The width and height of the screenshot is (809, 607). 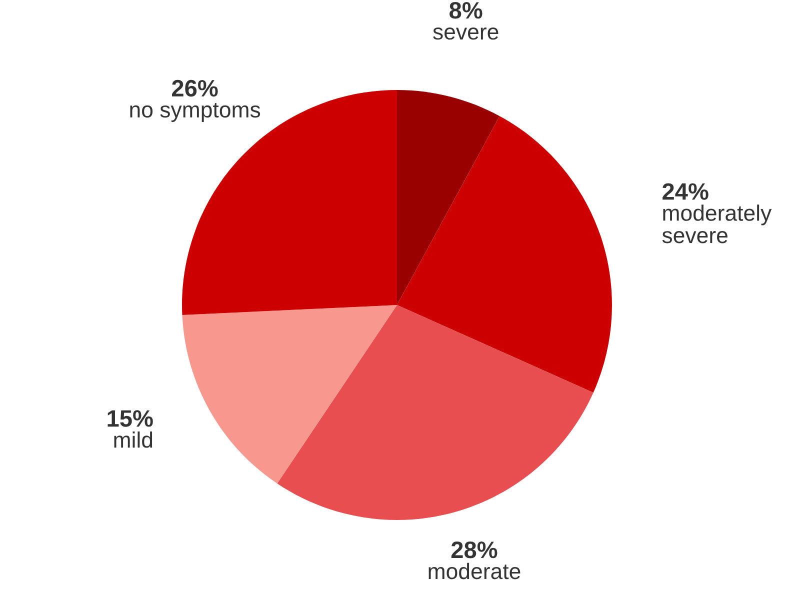 What do you see at coordinates (474, 571) in the screenshot?
I see `slice-label: moderate` at bounding box center [474, 571].